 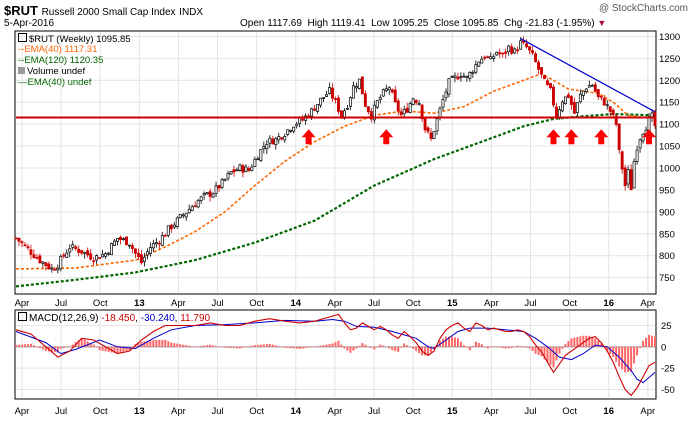 I want to click on price-y-tick-label: 900, so click(x=667, y=212).